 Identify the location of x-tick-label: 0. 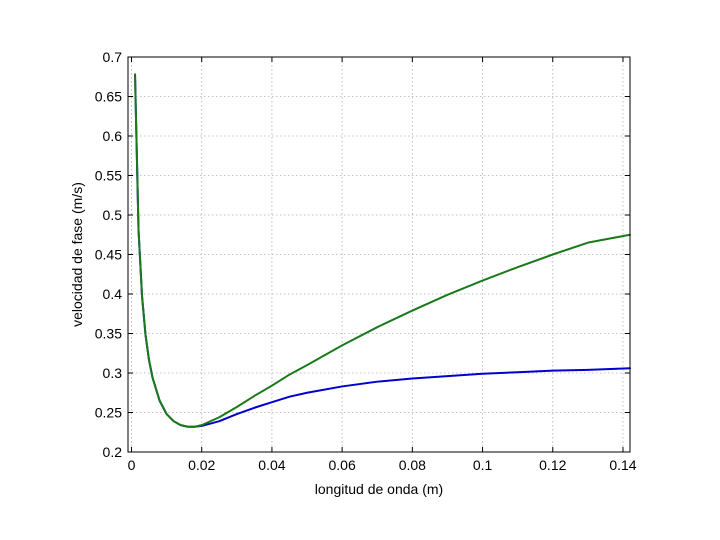
(132, 465).